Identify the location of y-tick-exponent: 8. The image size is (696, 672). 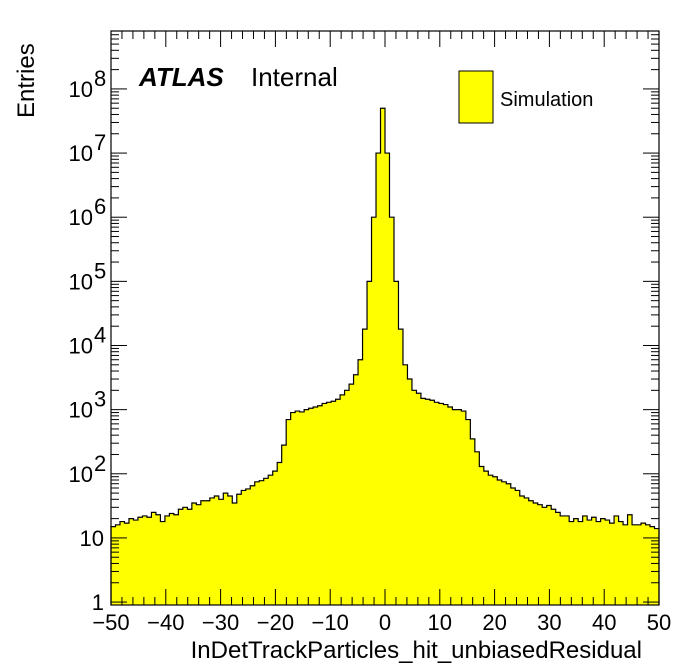
(100, 78).